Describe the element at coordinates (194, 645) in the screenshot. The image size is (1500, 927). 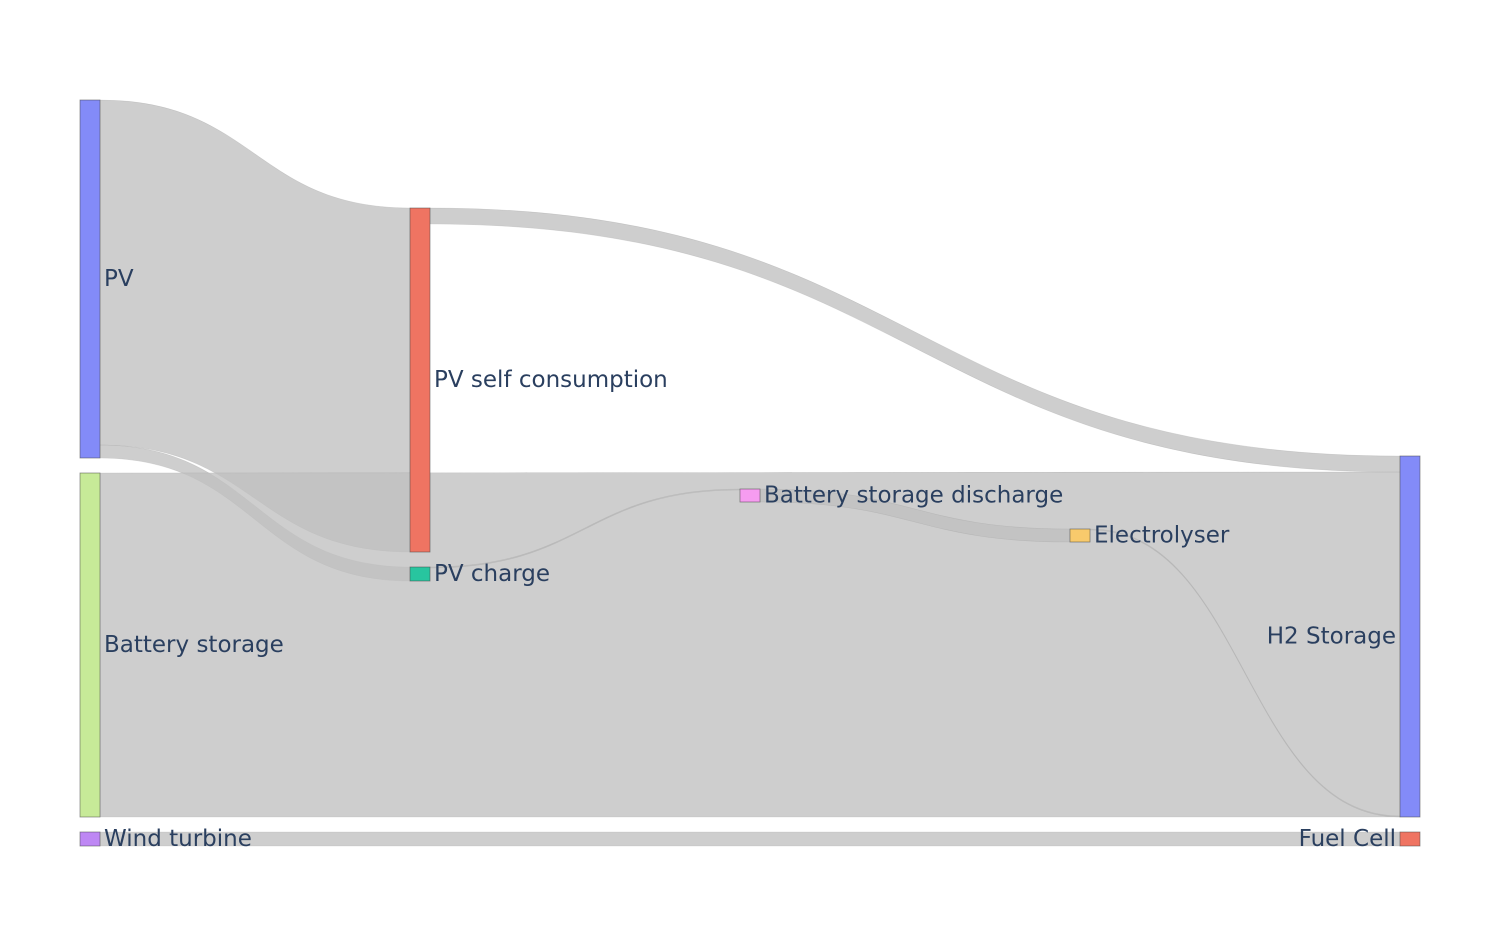
I see `node-label-battery-storage: Battery storage` at that location.